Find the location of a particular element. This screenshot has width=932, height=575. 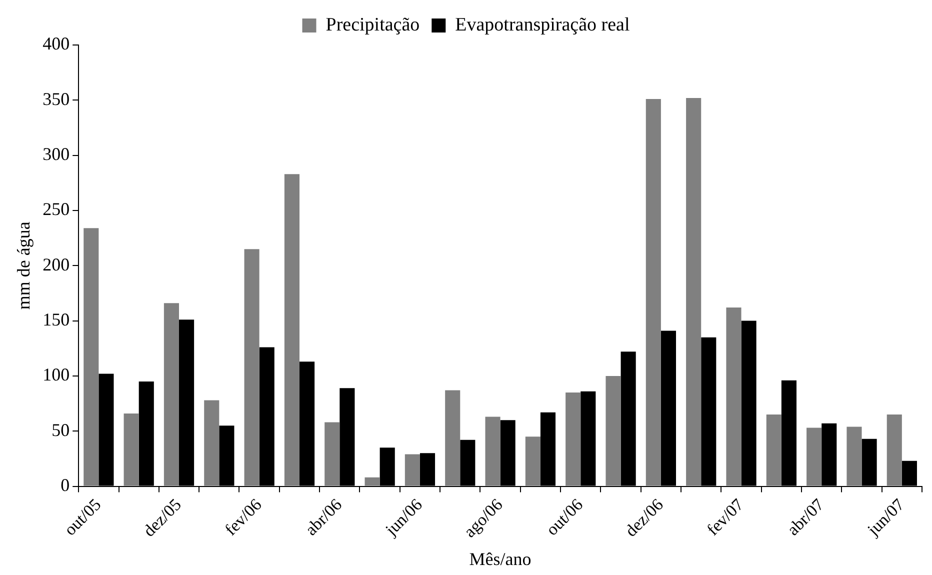

x-axis-title: Mês/ano is located at coordinates (500, 558).